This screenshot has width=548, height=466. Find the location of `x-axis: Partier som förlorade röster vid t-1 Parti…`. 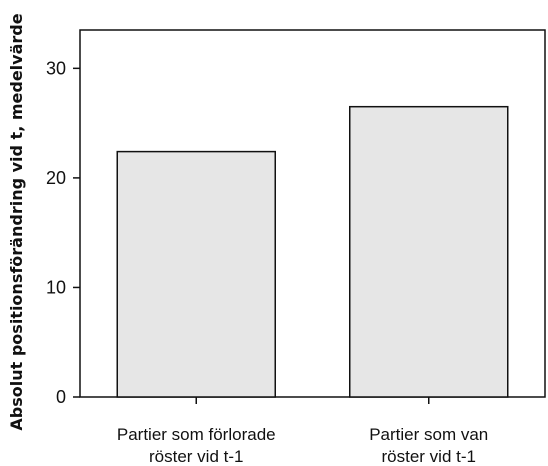

x-axis: Partier som förlorade röster vid t-1 Parti… is located at coordinates (302, 431).